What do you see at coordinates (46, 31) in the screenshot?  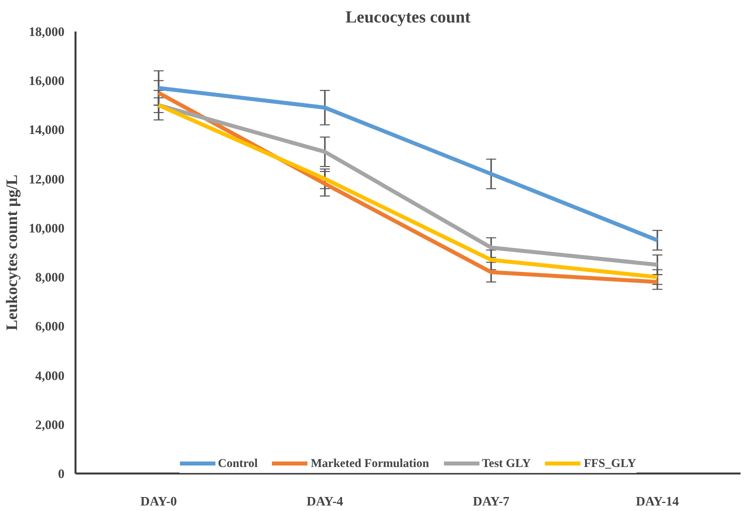 I see `y-tick-label: 18,000` at bounding box center [46, 31].